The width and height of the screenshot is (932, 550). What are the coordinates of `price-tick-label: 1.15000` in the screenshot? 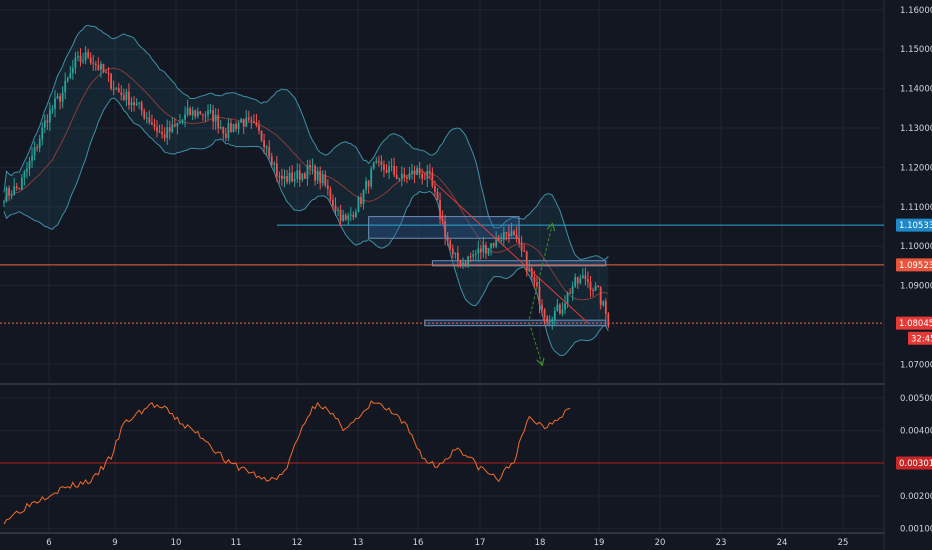 It's located at (916, 50).